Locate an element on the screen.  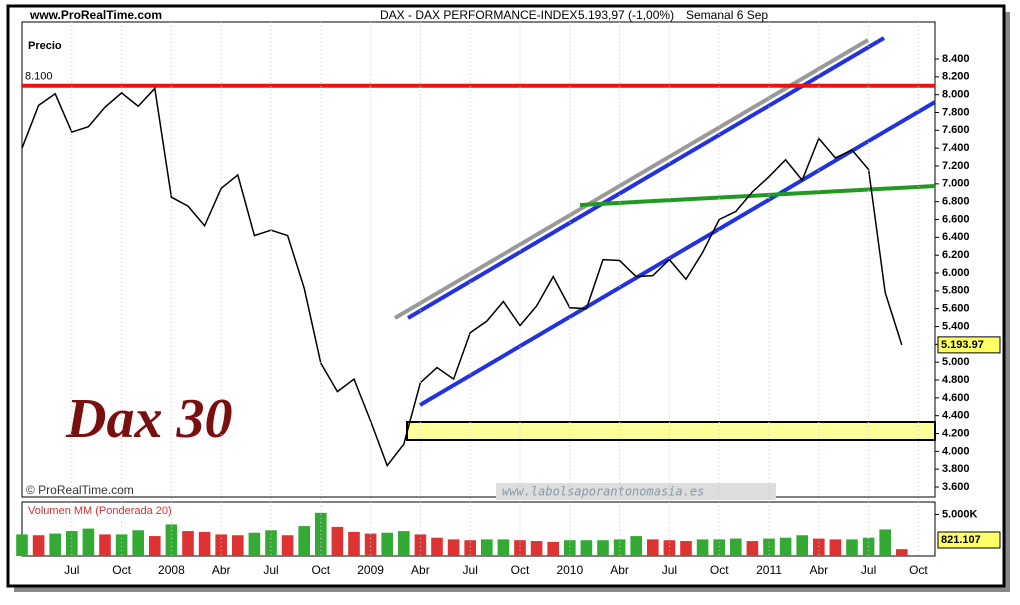
trend-line is located at coordinates (757, 195).